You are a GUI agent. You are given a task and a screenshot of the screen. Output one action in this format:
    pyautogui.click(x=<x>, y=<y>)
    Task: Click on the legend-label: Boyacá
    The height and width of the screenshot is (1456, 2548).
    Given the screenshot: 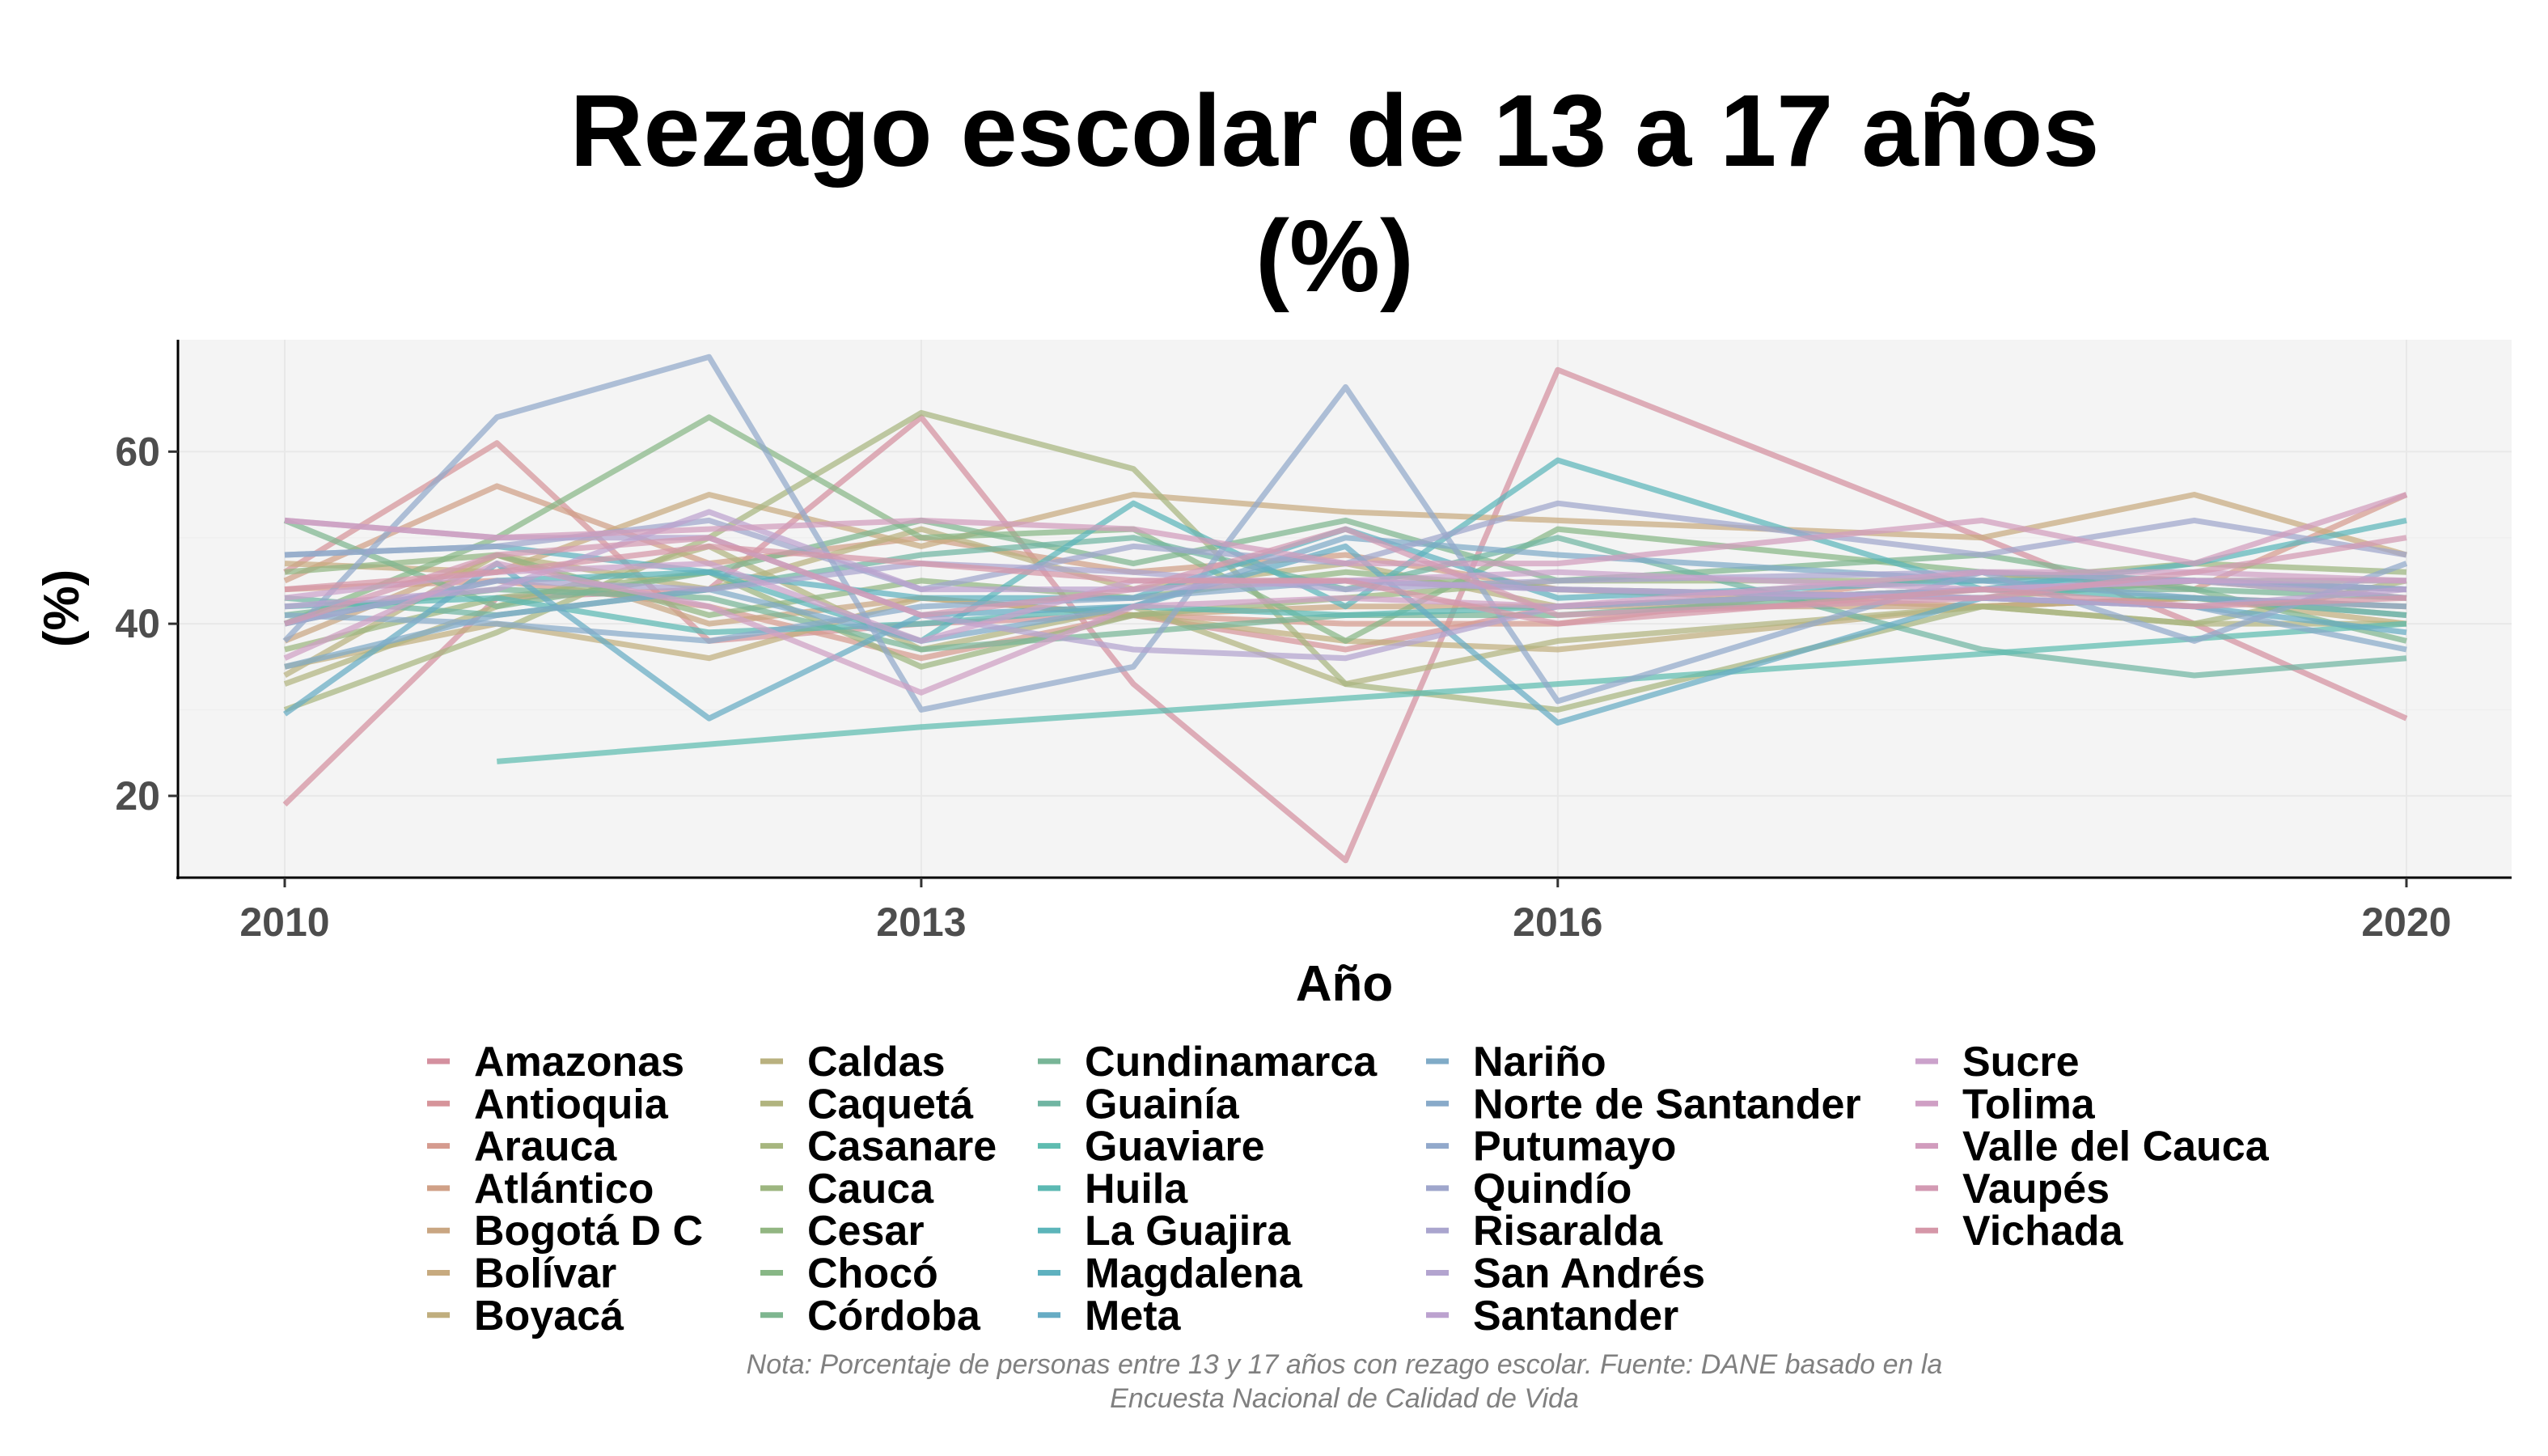 What is the action you would take?
    pyautogui.click(x=549, y=1316)
    